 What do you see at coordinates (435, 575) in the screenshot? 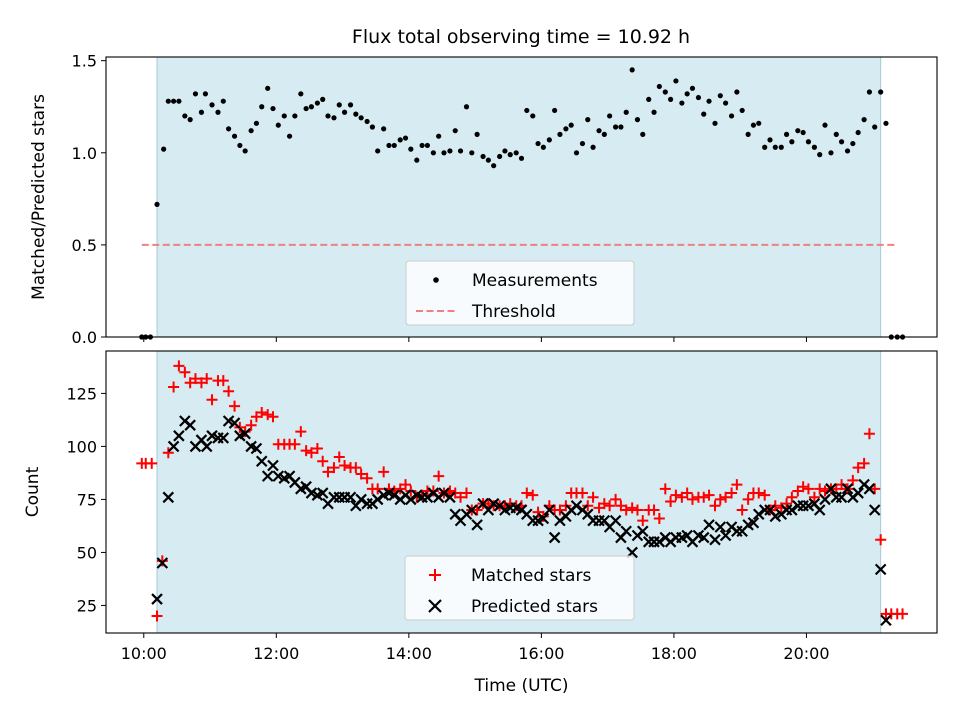
I see `legend-marker-plus` at bounding box center [435, 575].